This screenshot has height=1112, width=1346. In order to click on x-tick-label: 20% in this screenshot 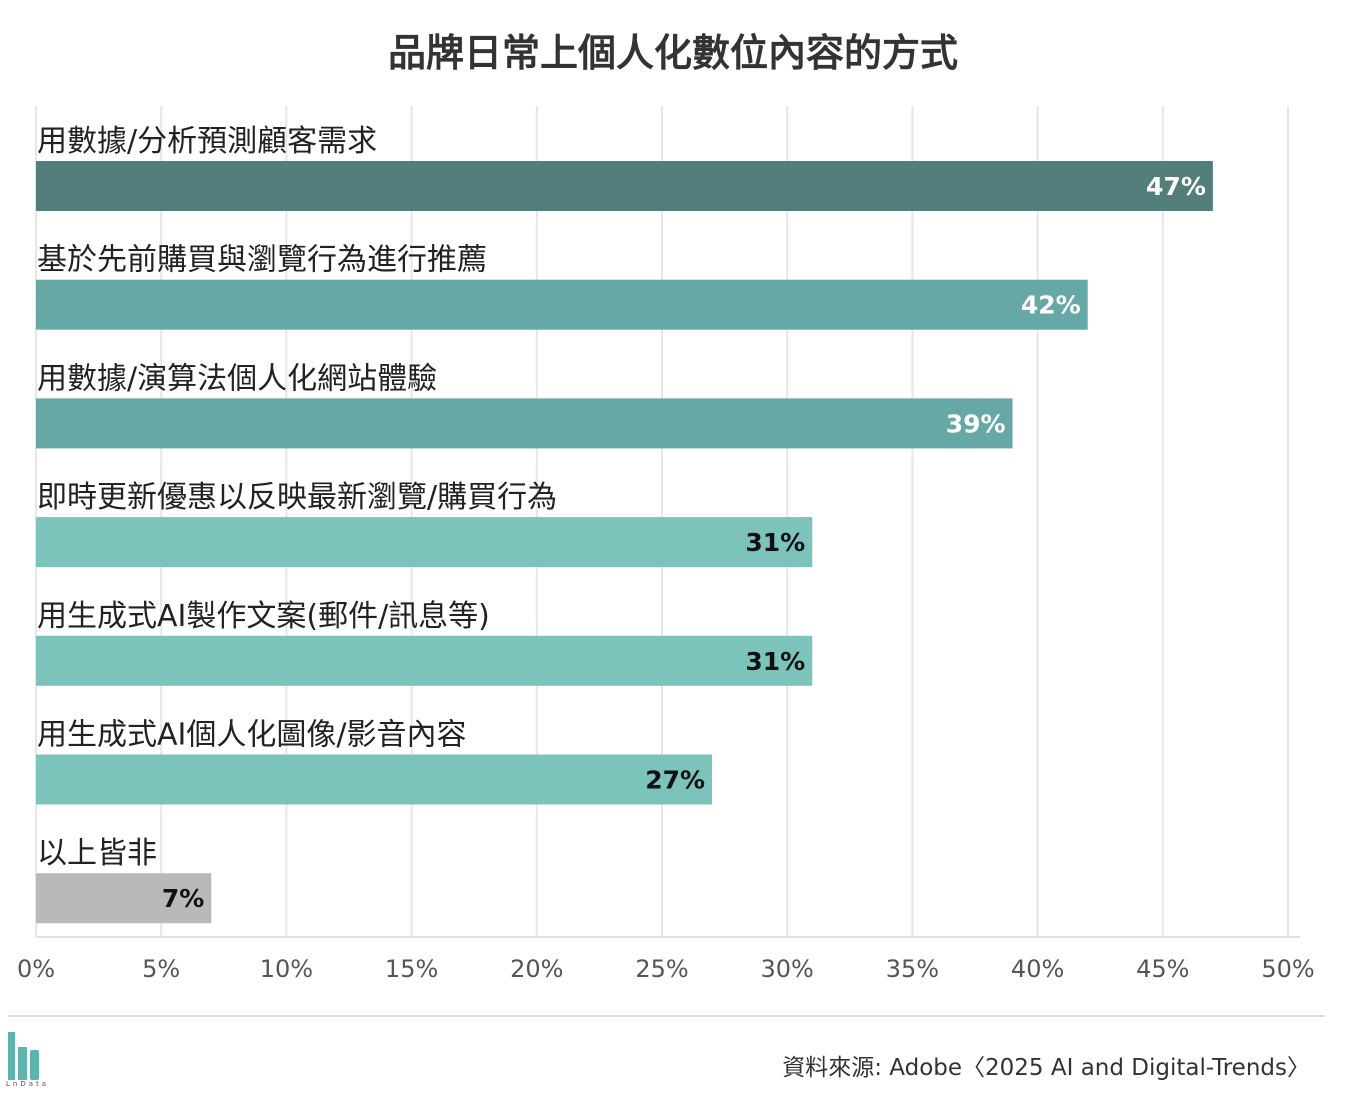, I will do `click(536, 969)`.